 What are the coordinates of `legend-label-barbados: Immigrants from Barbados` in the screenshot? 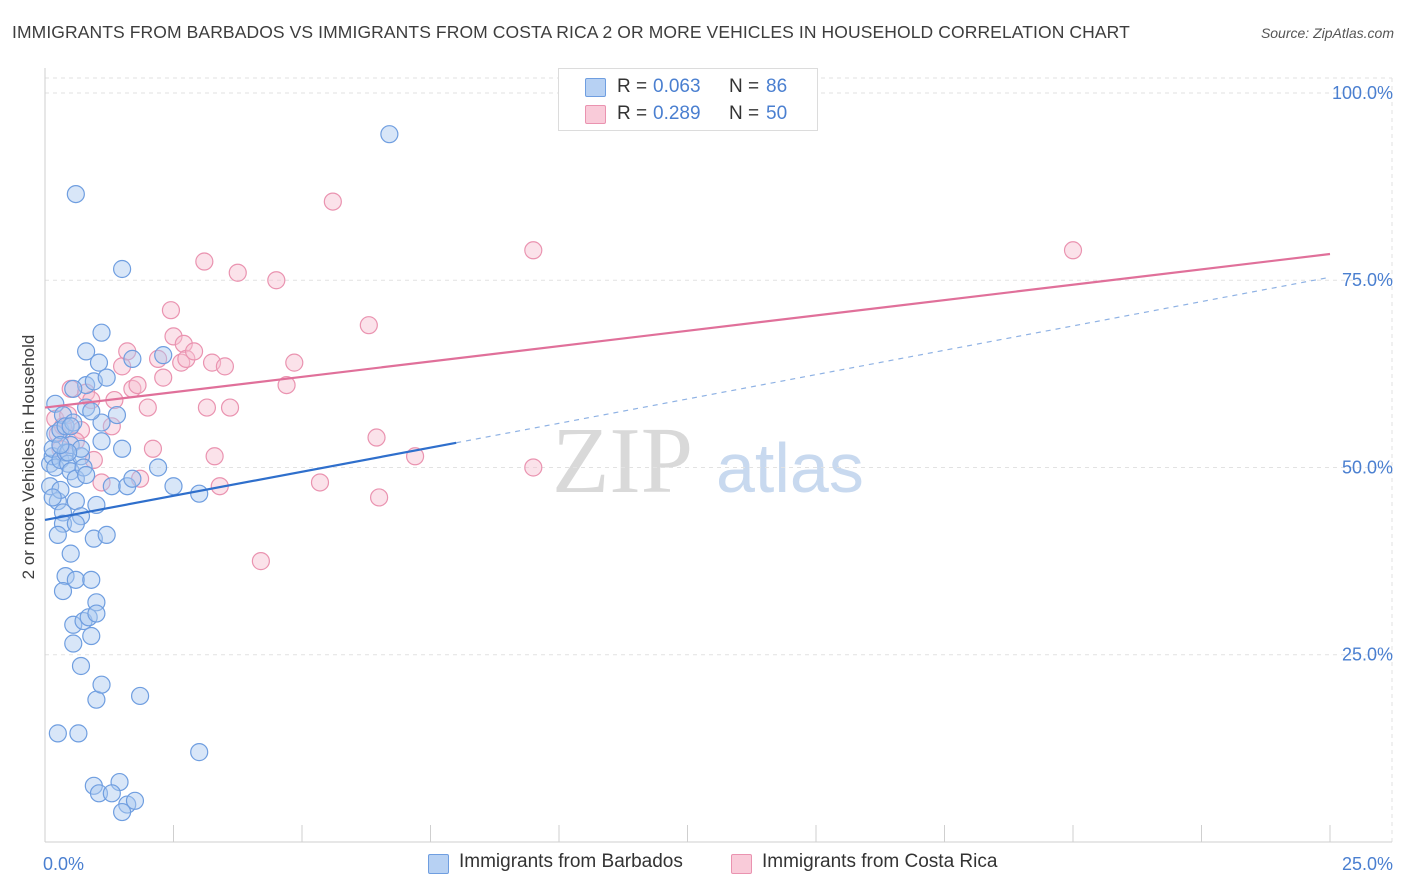 It's located at (571, 861).